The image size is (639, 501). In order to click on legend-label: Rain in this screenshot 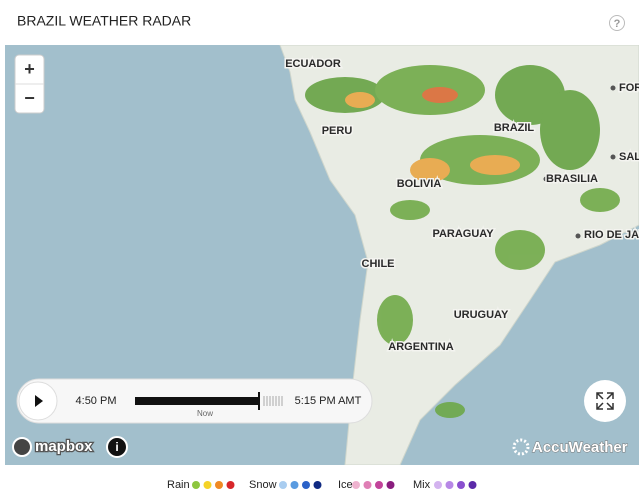, I will do `click(178, 485)`.